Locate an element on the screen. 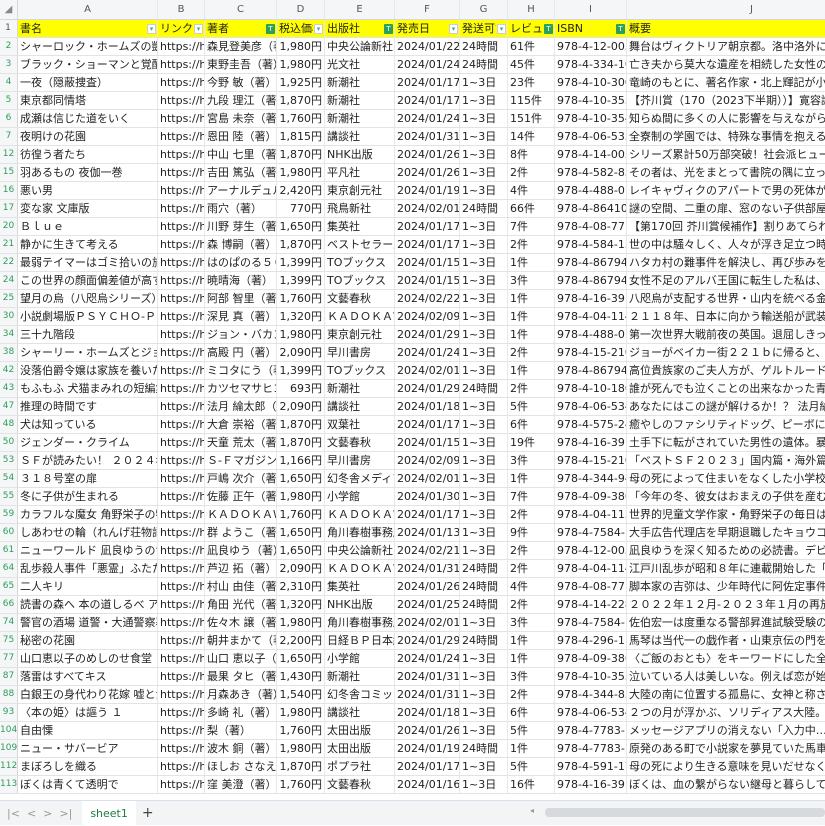 The image size is (825, 826). cell-A: 三十九階段 is located at coordinates (88, 334).